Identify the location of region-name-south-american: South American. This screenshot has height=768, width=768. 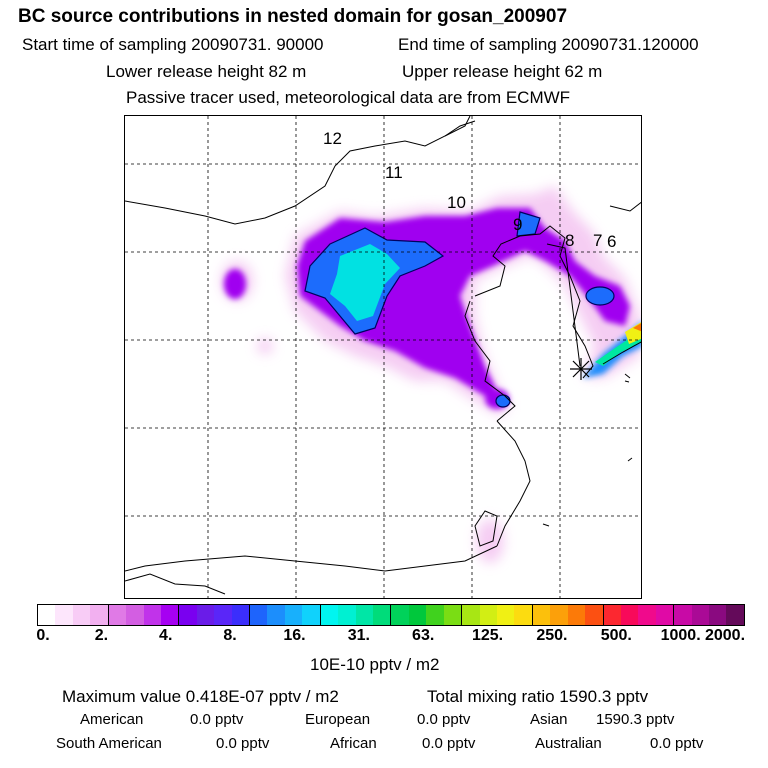
(109, 743).